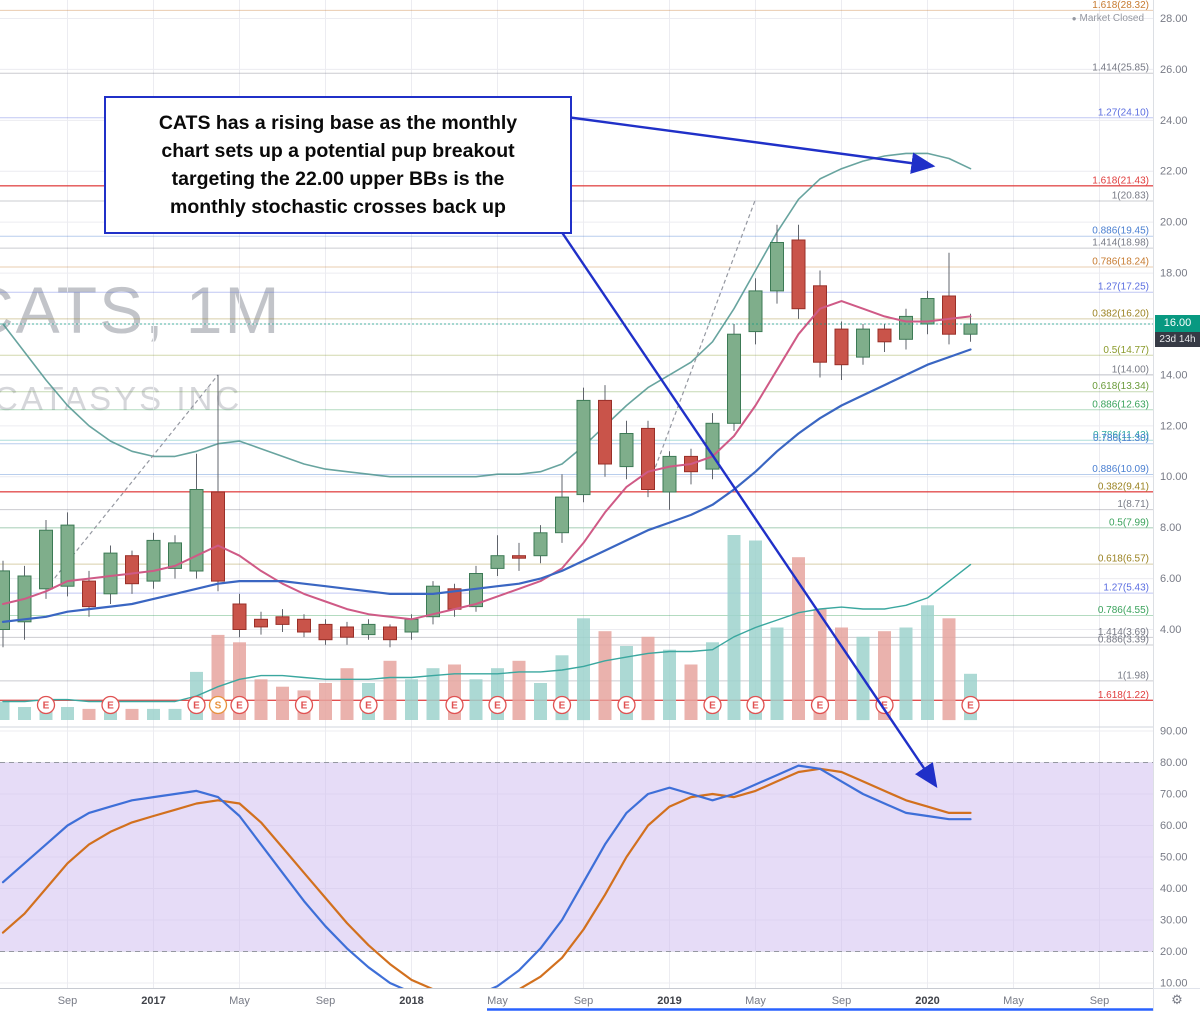 Image resolution: width=1200 pixels, height=1011 pixels. I want to click on split-marker, so click(218, 705).